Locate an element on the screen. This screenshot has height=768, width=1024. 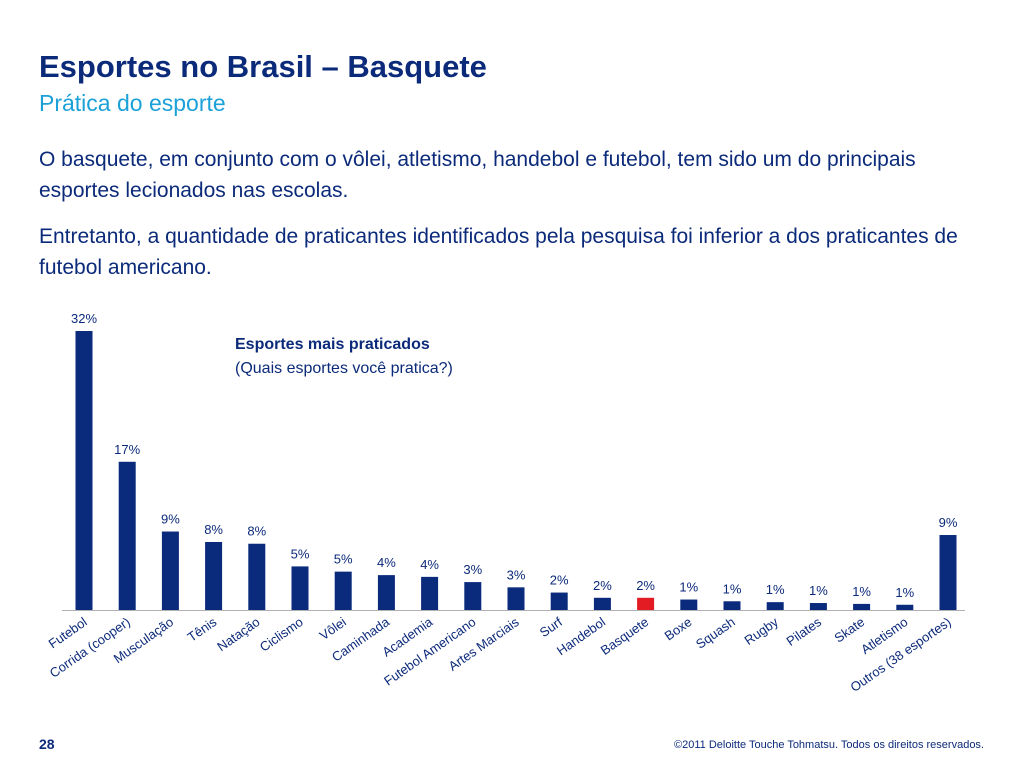
value-label-academia: 4% is located at coordinates (429, 564).